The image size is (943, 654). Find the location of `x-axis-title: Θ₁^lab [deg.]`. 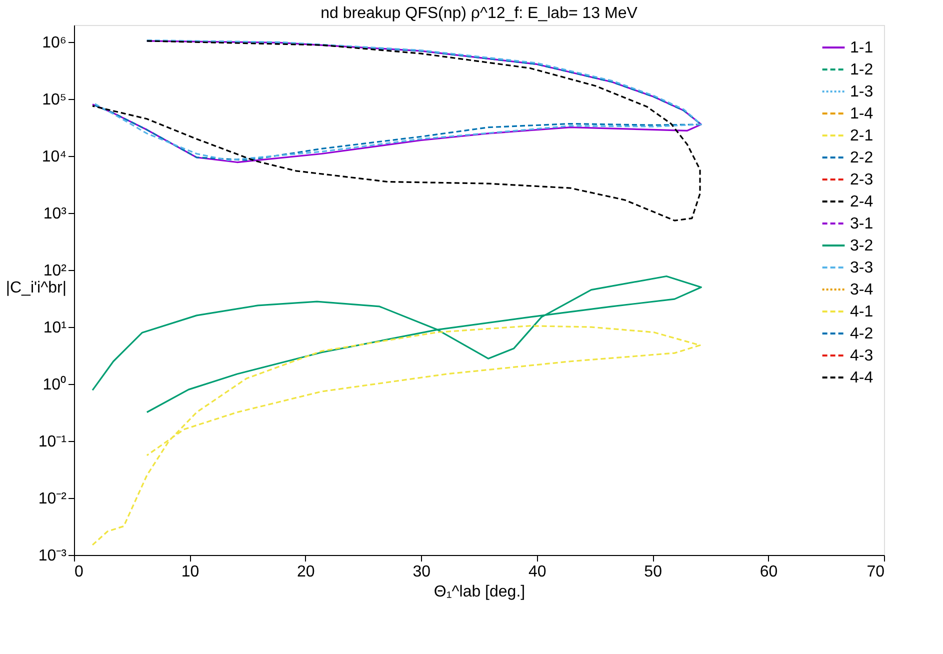

x-axis-title: Θ₁^lab [deg.] is located at coordinates (480, 592).